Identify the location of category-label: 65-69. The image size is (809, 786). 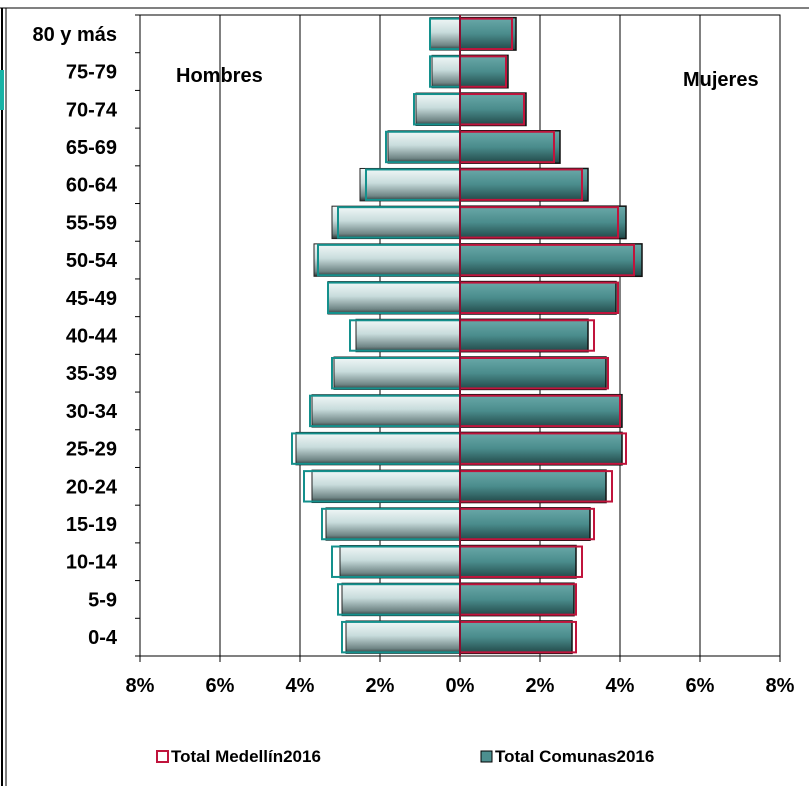
(91, 148).